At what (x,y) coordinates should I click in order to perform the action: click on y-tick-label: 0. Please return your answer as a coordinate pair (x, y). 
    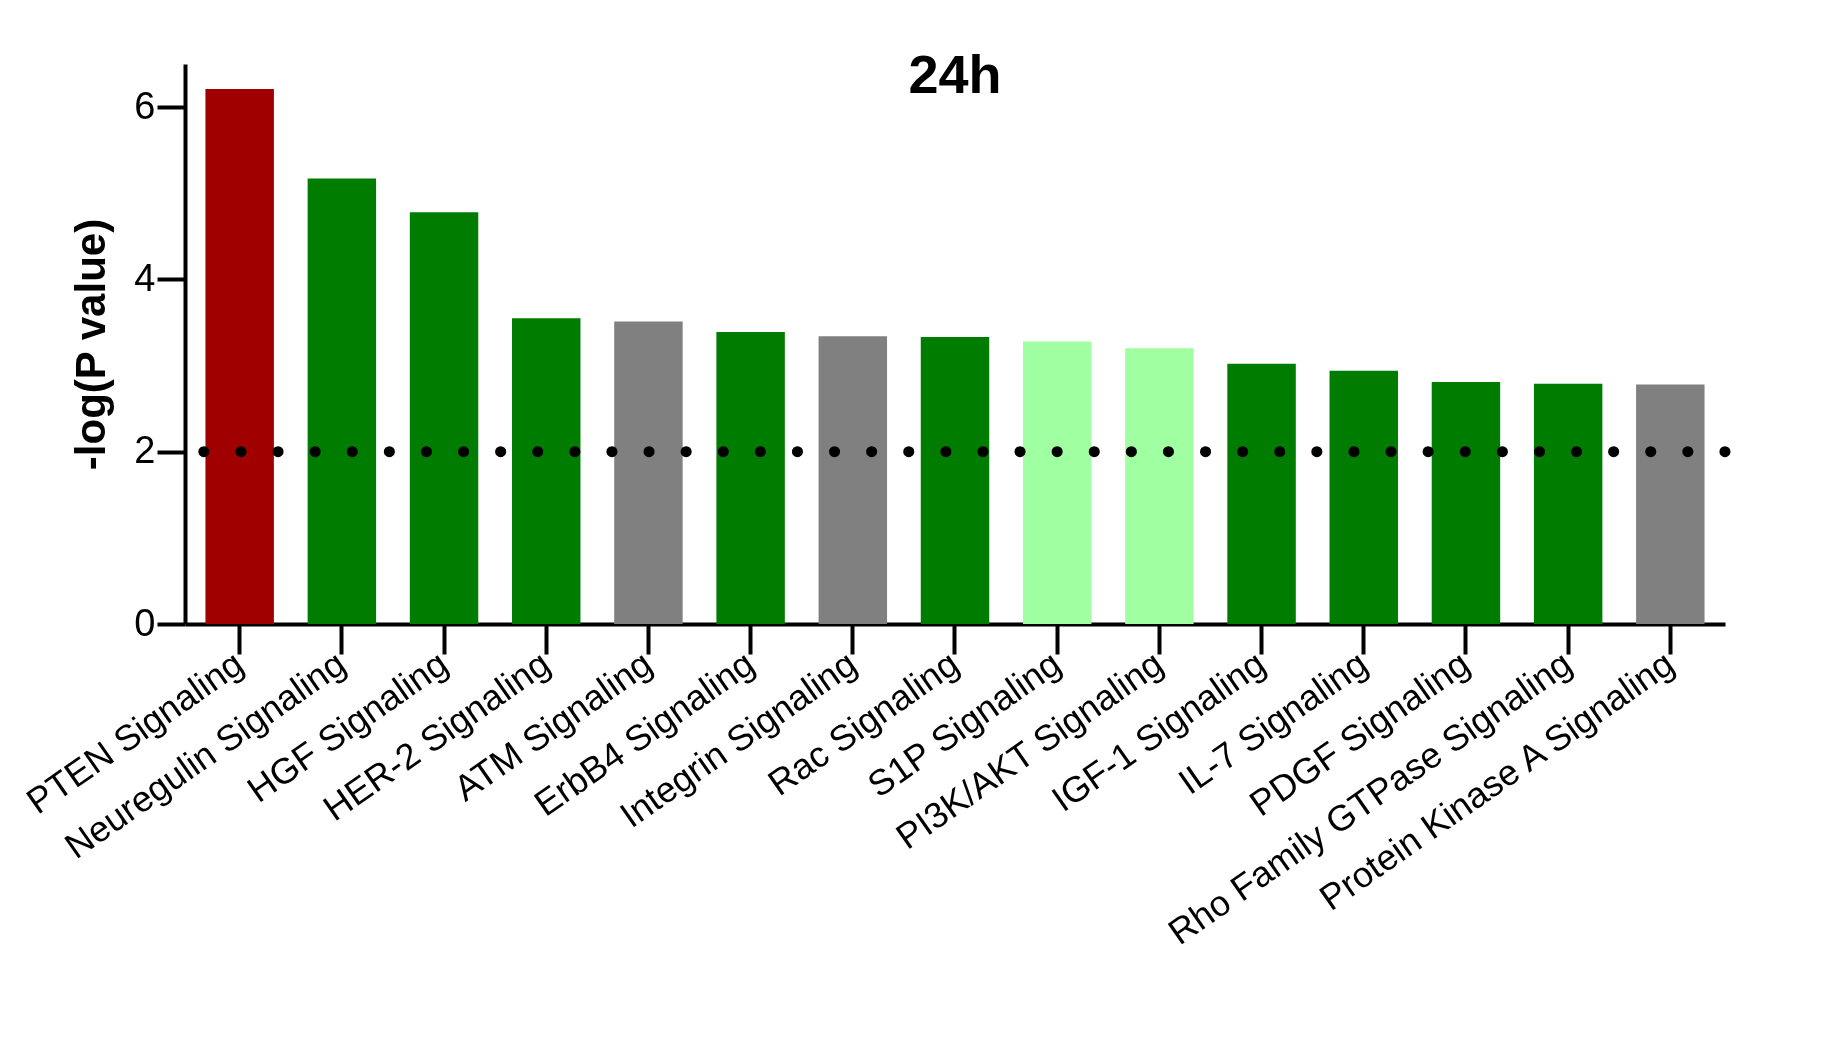
    Looking at the image, I should click on (145, 622).